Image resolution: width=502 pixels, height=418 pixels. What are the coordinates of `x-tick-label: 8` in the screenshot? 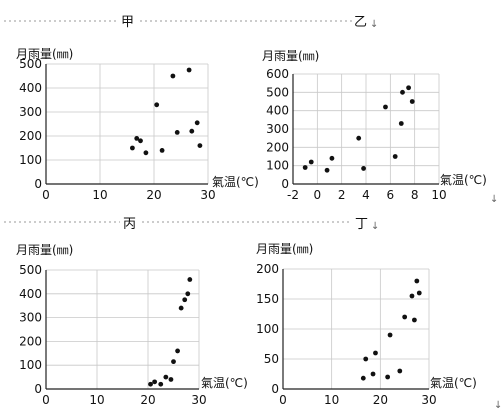 It's located at (415, 195).